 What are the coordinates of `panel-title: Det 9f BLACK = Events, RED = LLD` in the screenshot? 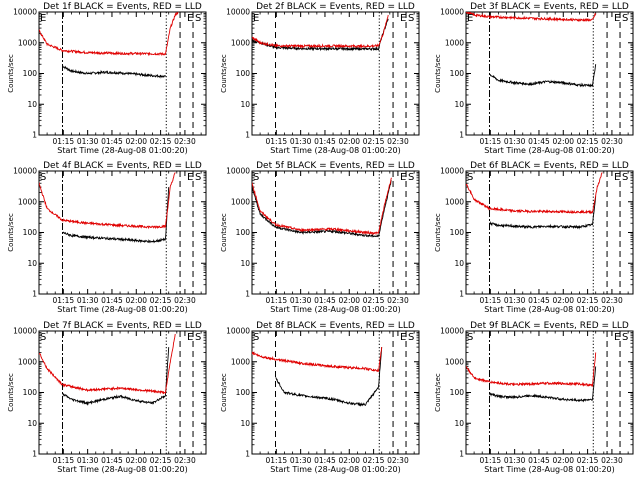 It's located at (549, 326).